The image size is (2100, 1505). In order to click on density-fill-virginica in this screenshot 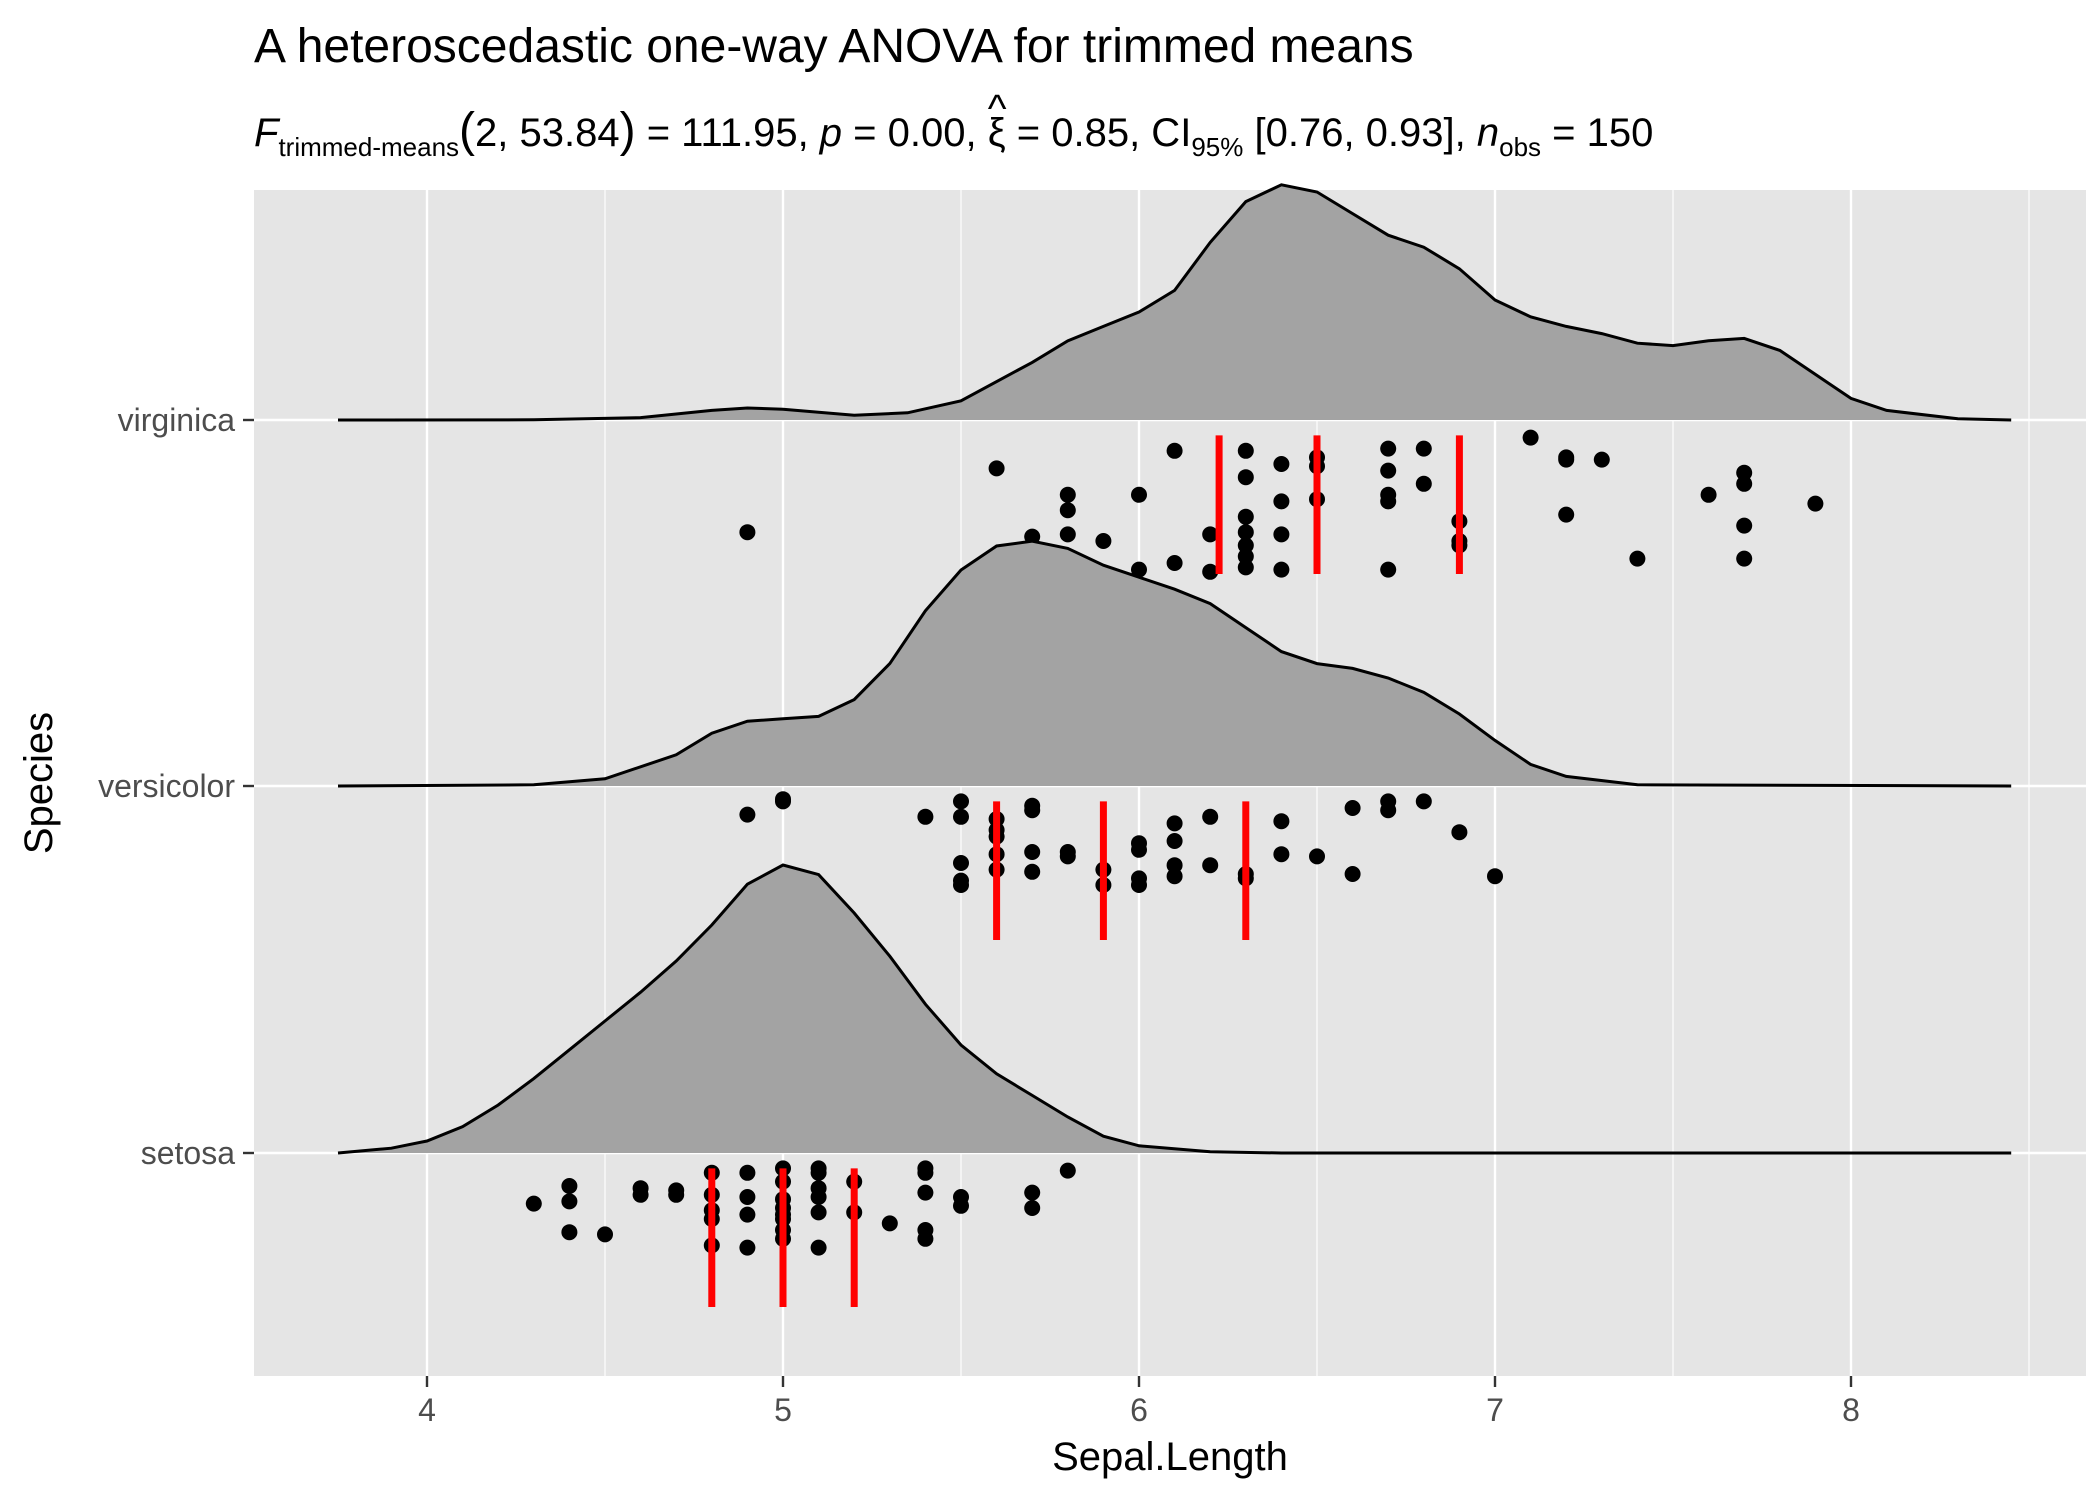, I will do `click(1175, 302)`.